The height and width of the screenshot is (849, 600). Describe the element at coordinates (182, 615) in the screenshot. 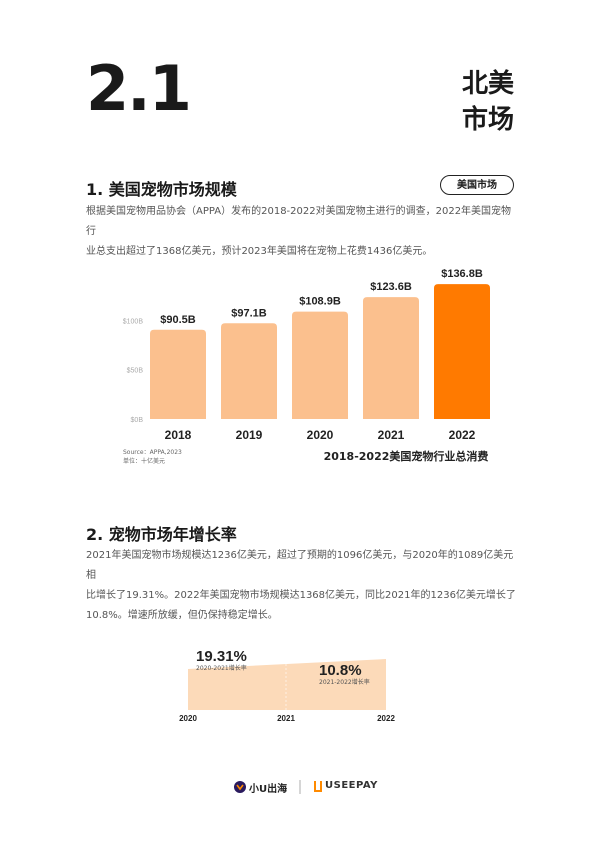

I see `paragraph-line: 10.8%。增速所放缓，但仍保持稳定增长。` at that location.